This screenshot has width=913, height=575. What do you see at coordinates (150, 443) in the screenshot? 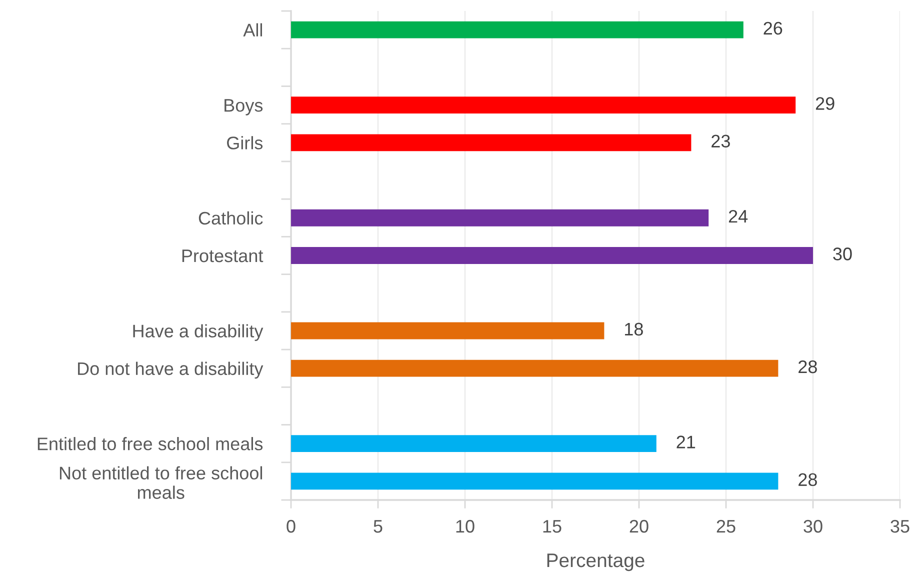
I see `y-tick-label: Entitled to free school meals` at bounding box center [150, 443].